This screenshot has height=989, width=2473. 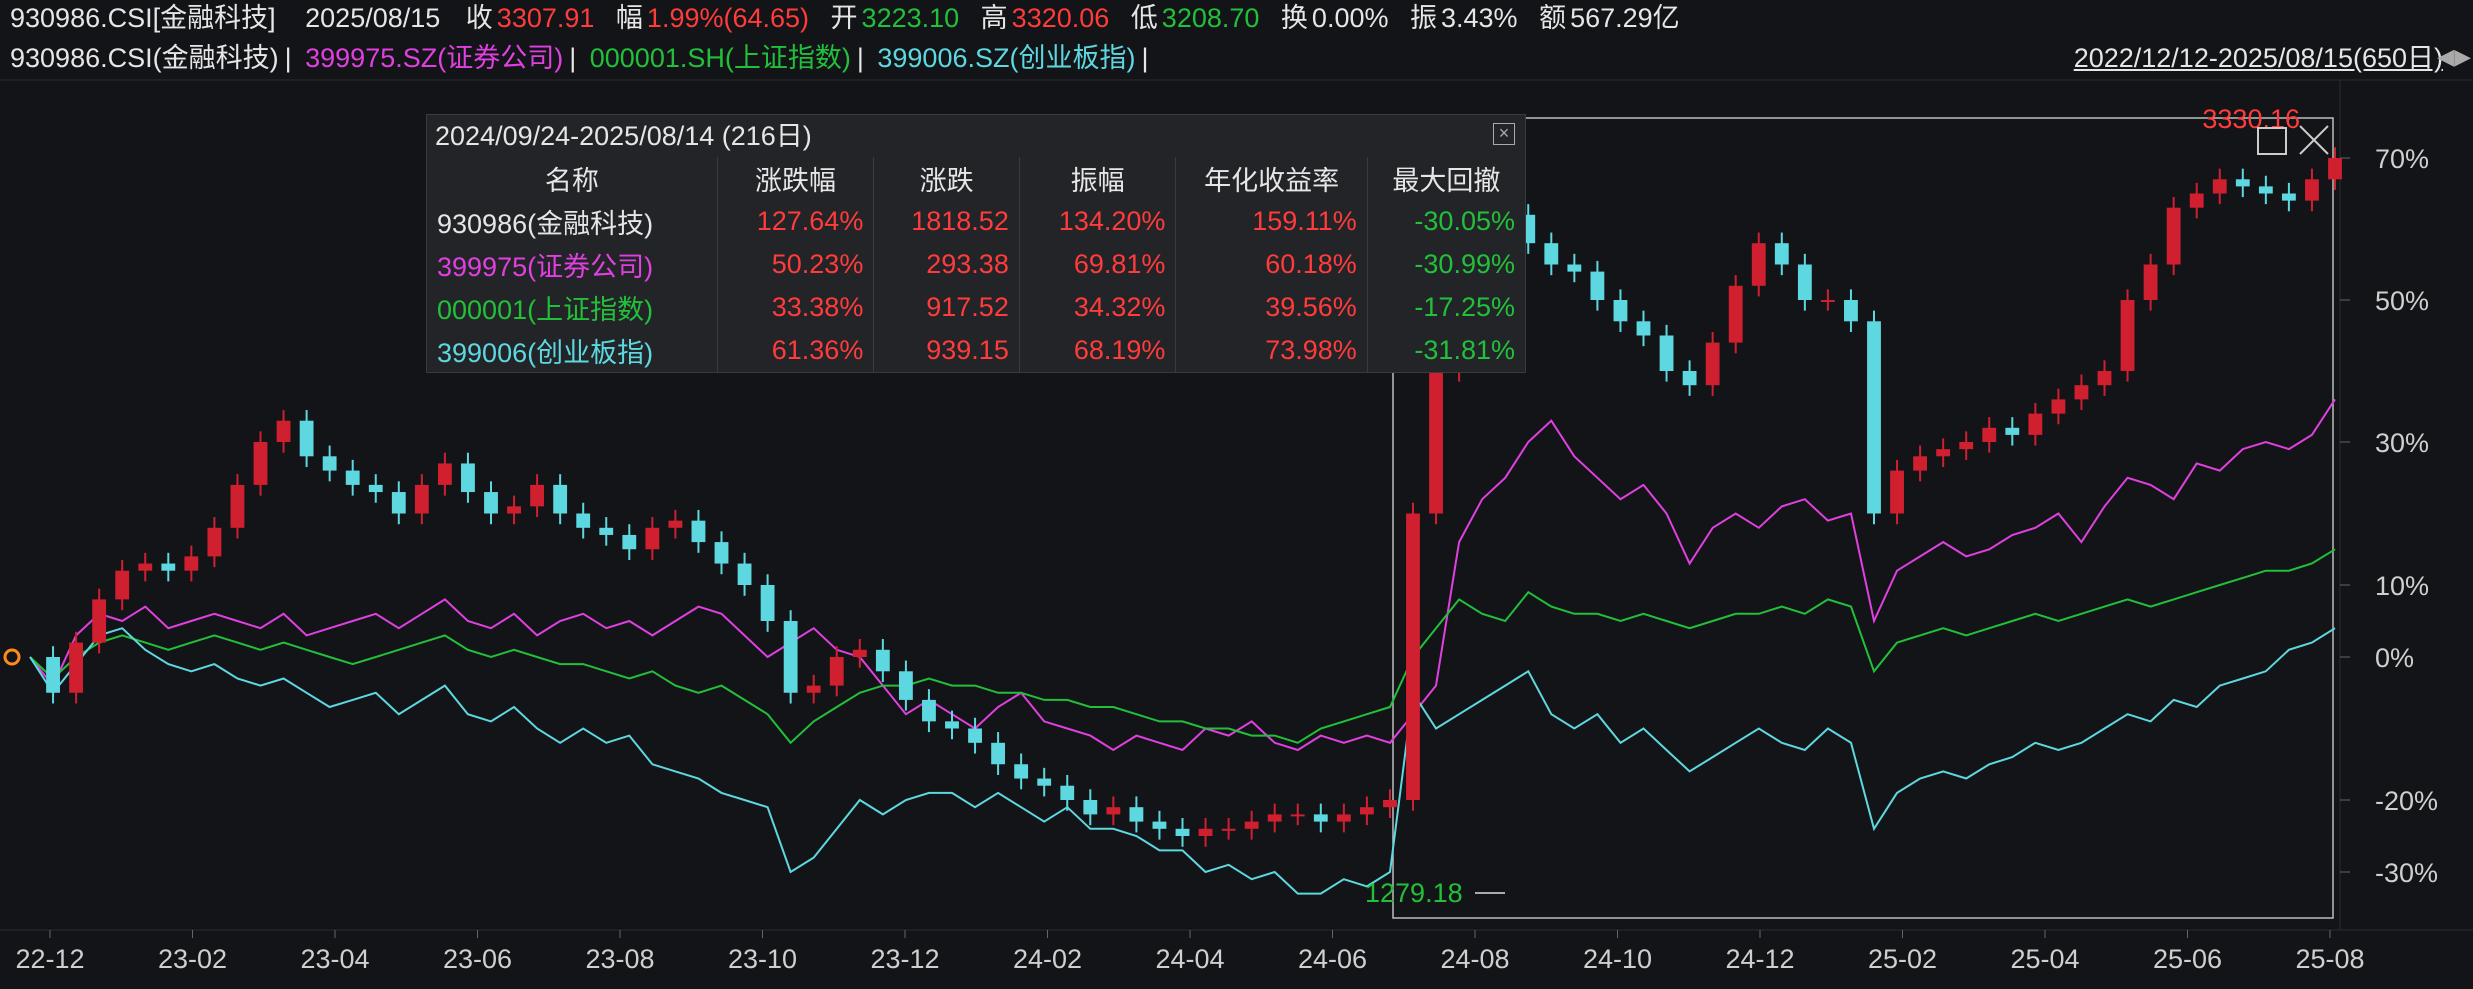 What do you see at coordinates (2454, 56) in the screenshot?
I see `dropdown-arrow-icon: ◀▶` at bounding box center [2454, 56].